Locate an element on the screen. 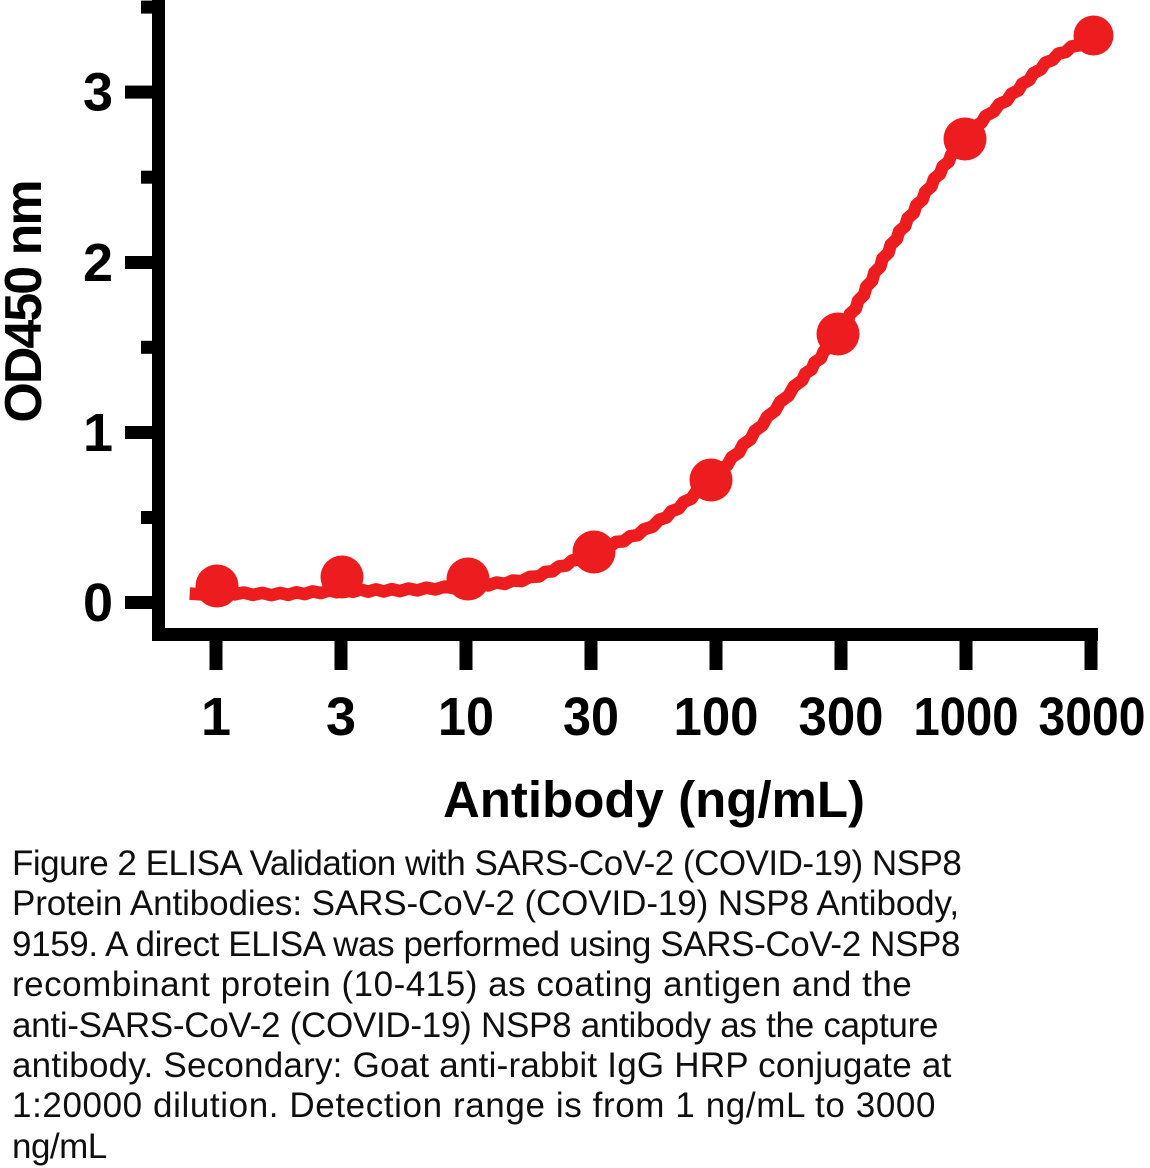 Image resolution: width=1150 pixels, height=1168 pixels. svg-text: 100 is located at coordinates (716, 717).